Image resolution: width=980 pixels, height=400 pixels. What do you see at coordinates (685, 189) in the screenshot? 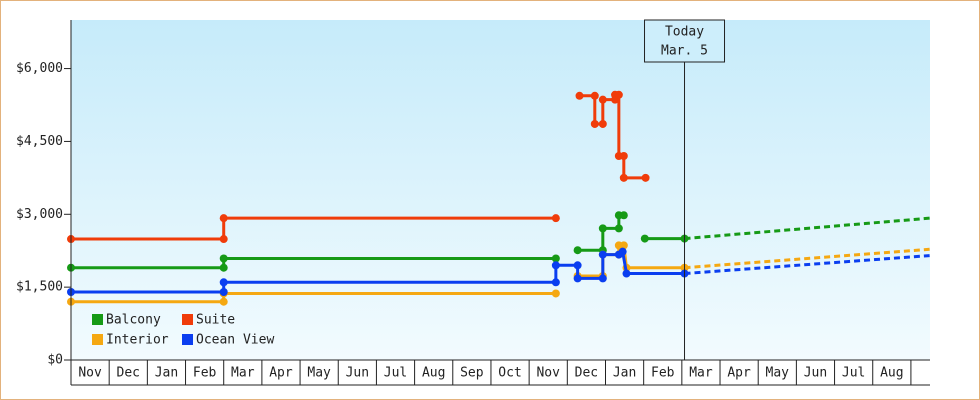
I see `today-marker: Today Mar. 5` at bounding box center [685, 189].